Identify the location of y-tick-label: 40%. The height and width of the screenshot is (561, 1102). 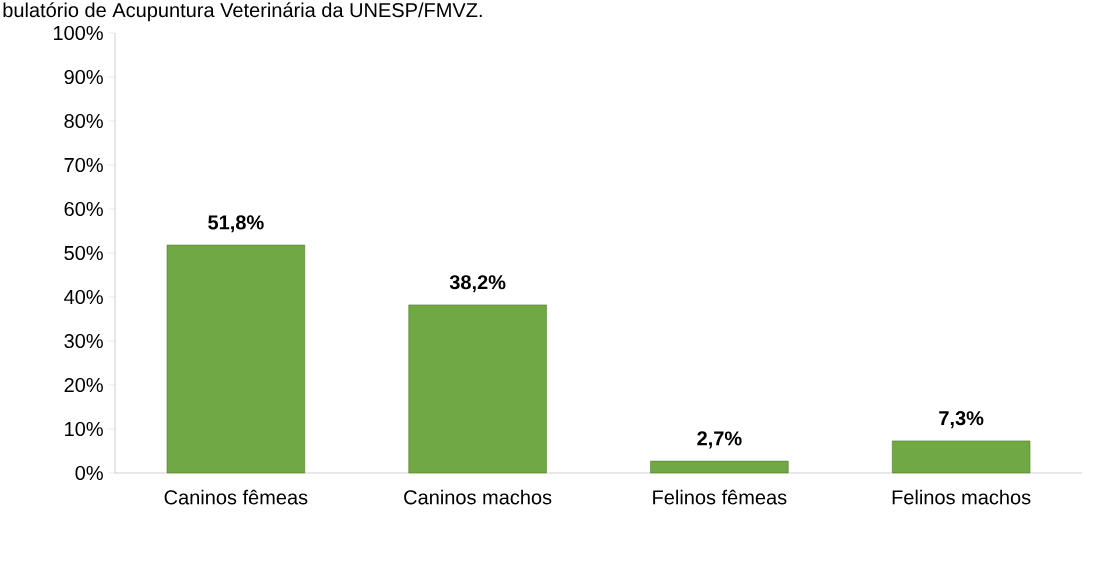
(83, 297).